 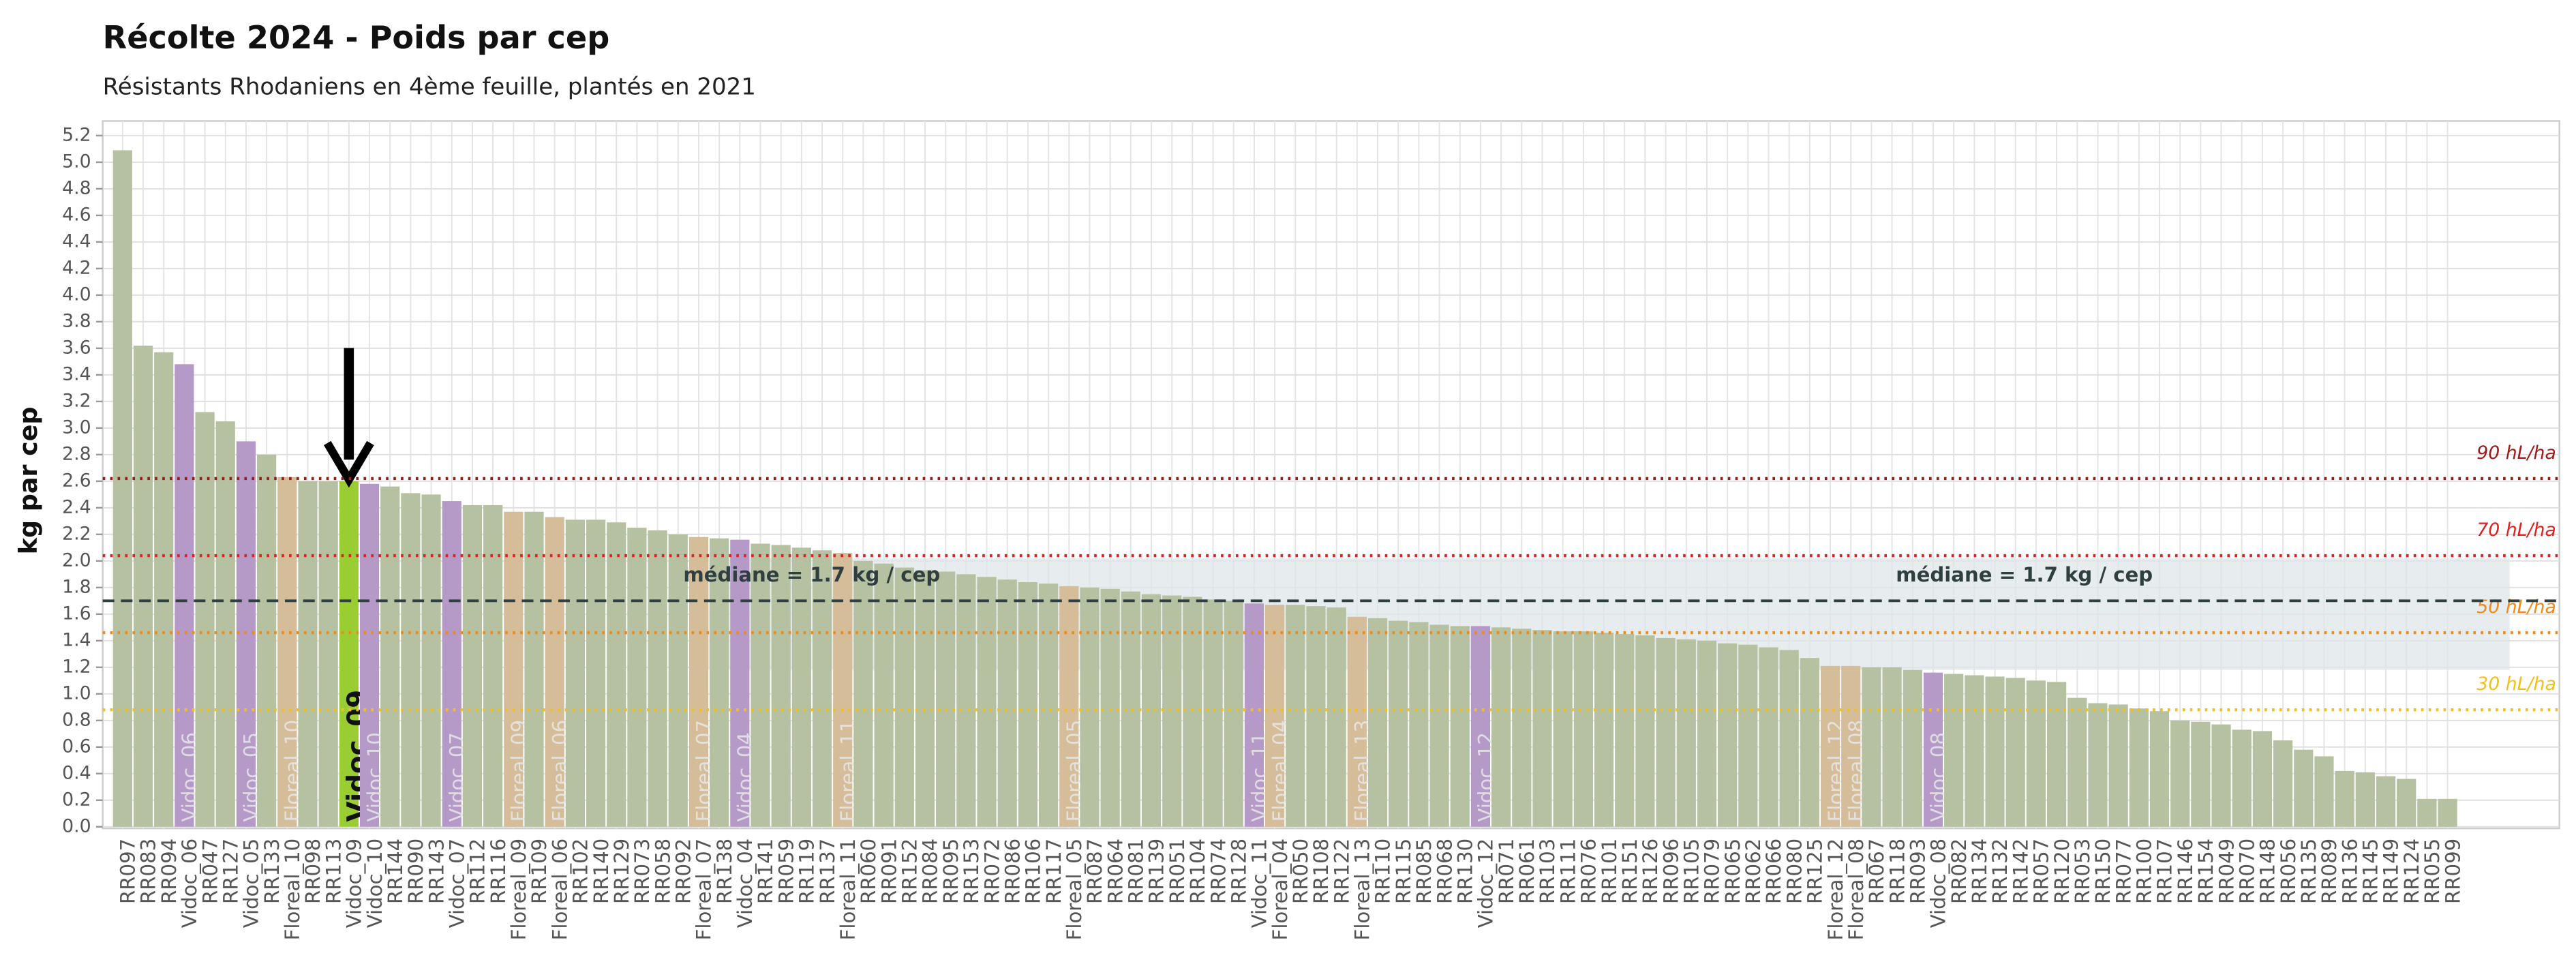 What do you see at coordinates (230, 872) in the screenshot?
I see `x-tick-label: RR127` at bounding box center [230, 872].